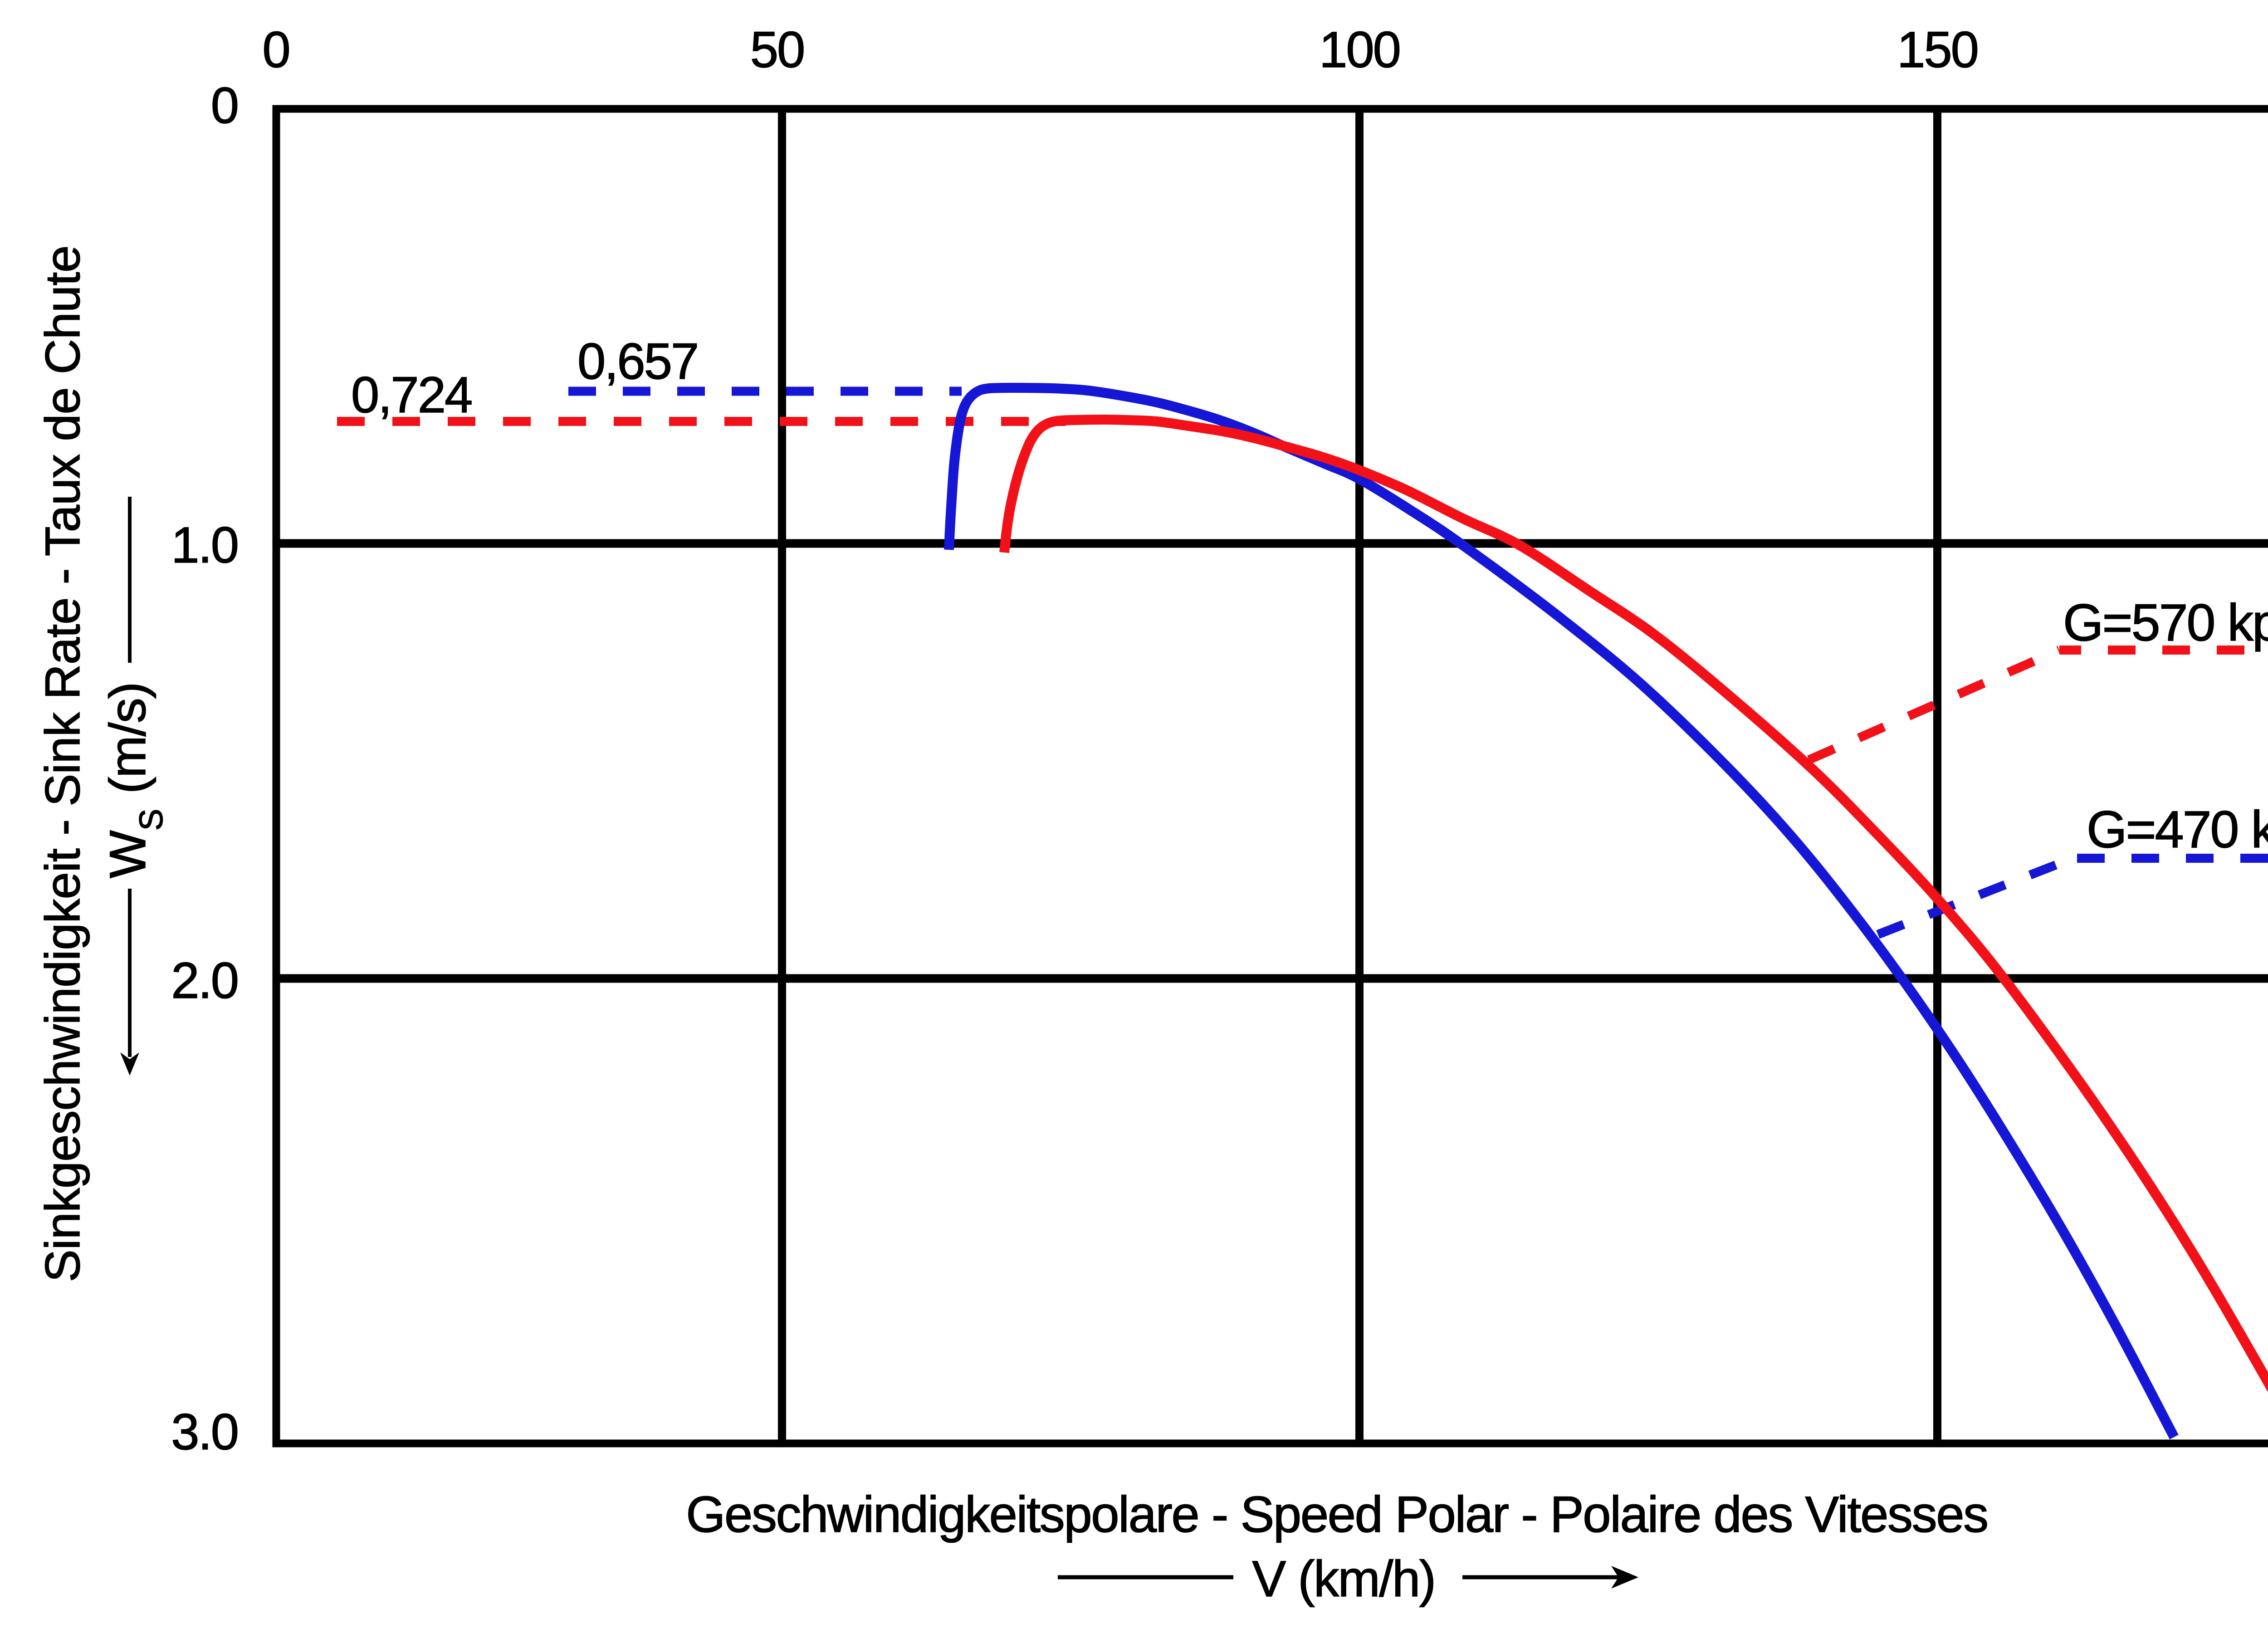 The height and width of the screenshot is (1648, 2268). I want to click on svg-text: 3.0, so click(205, 1431).